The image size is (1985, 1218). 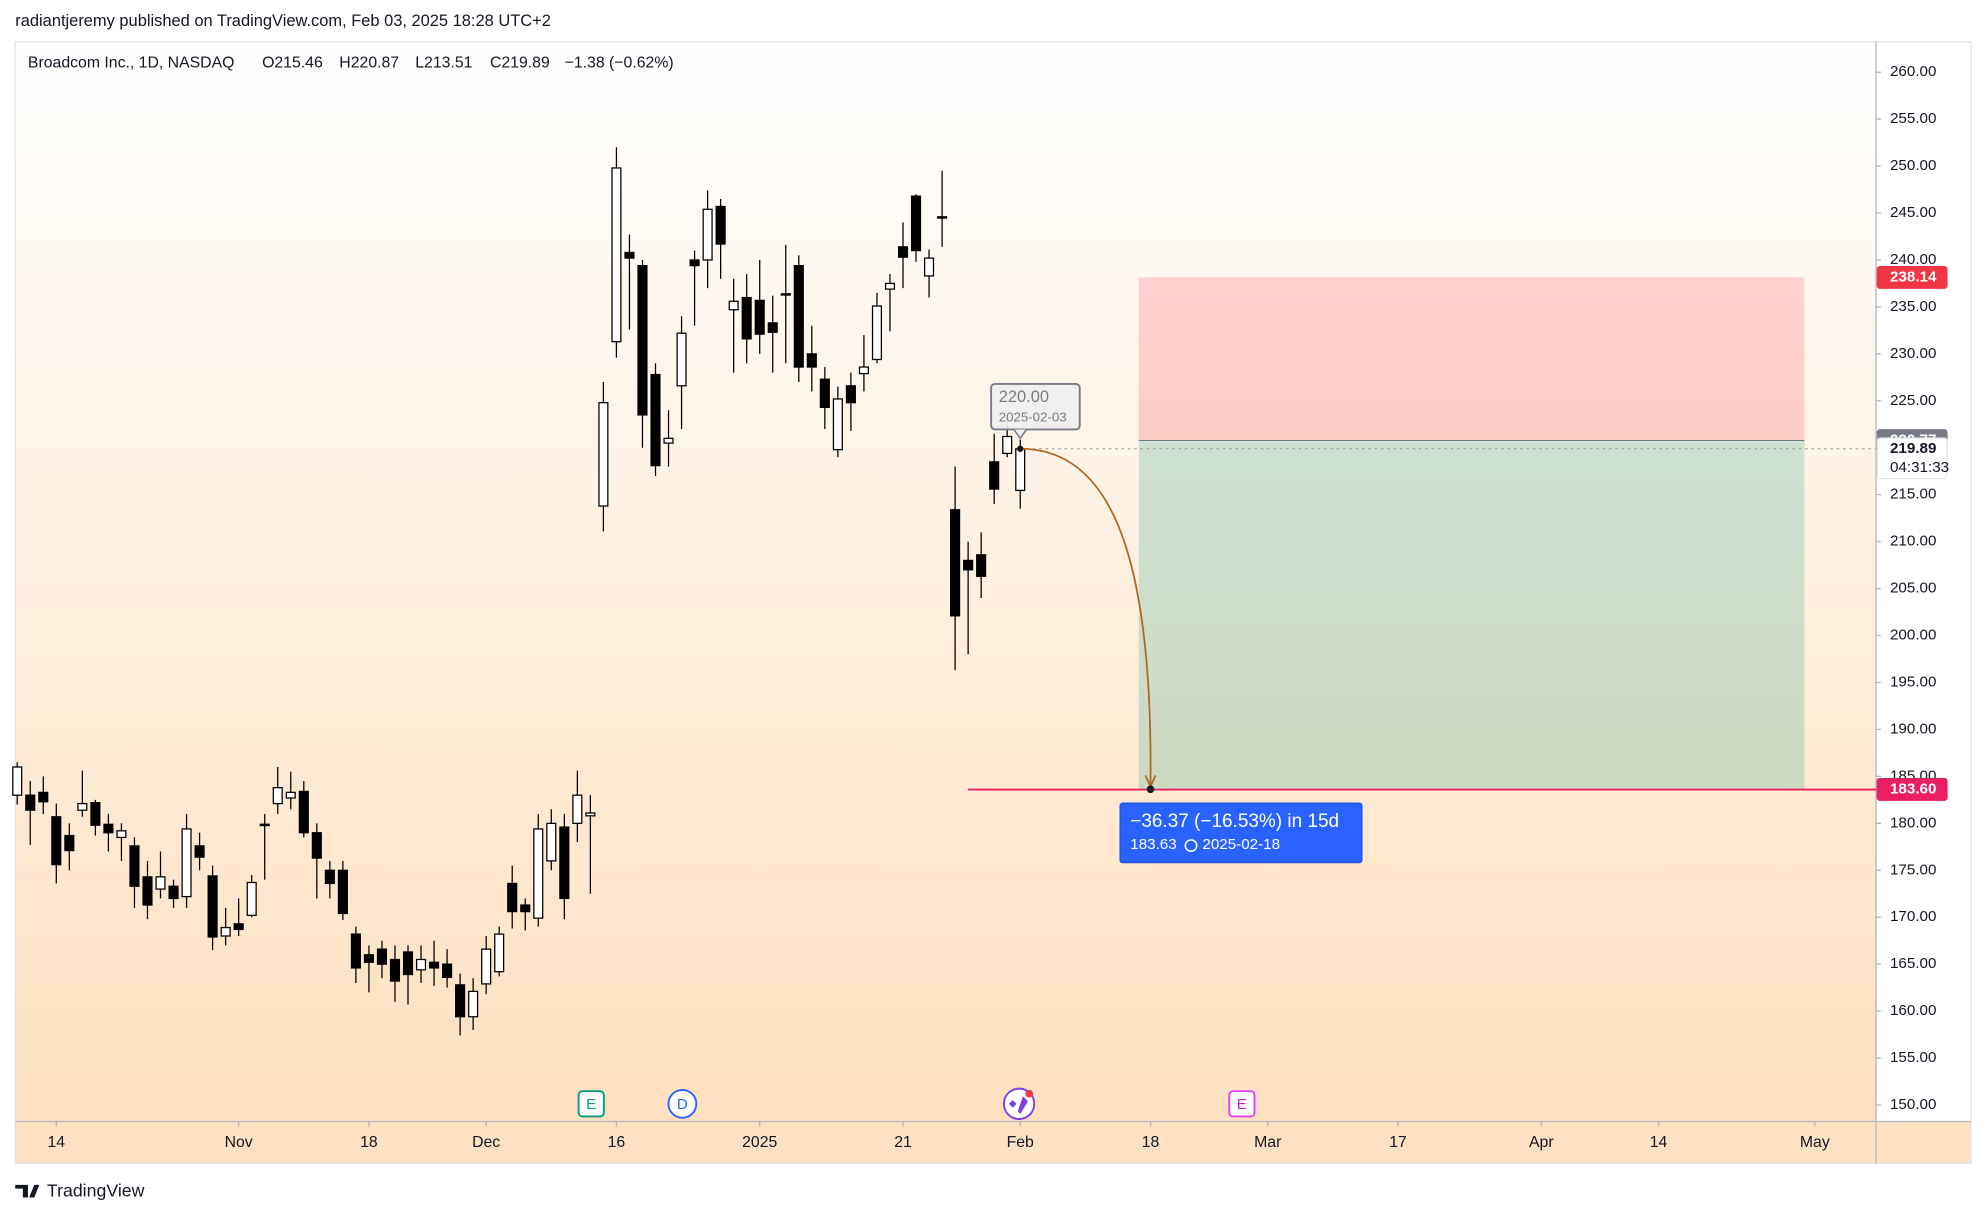 What do you see at coordinates (27, 1191) in the screenshot?
I see `brand-logo` at bounding box center [27, 1191].